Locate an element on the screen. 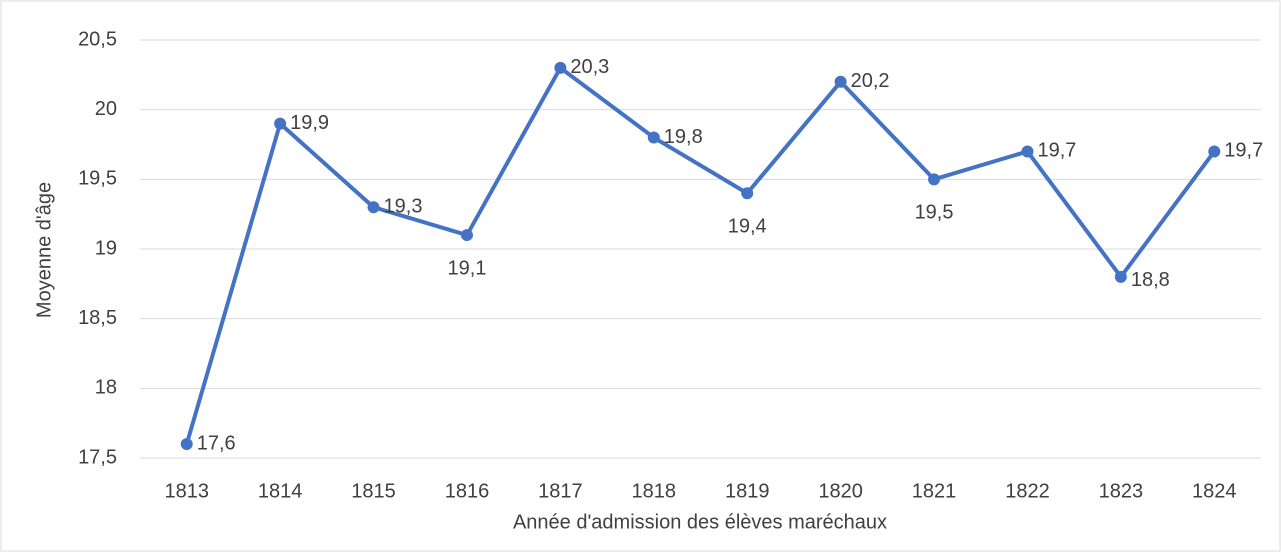  data-label: 19,3 is located at coordinates (403, 206).